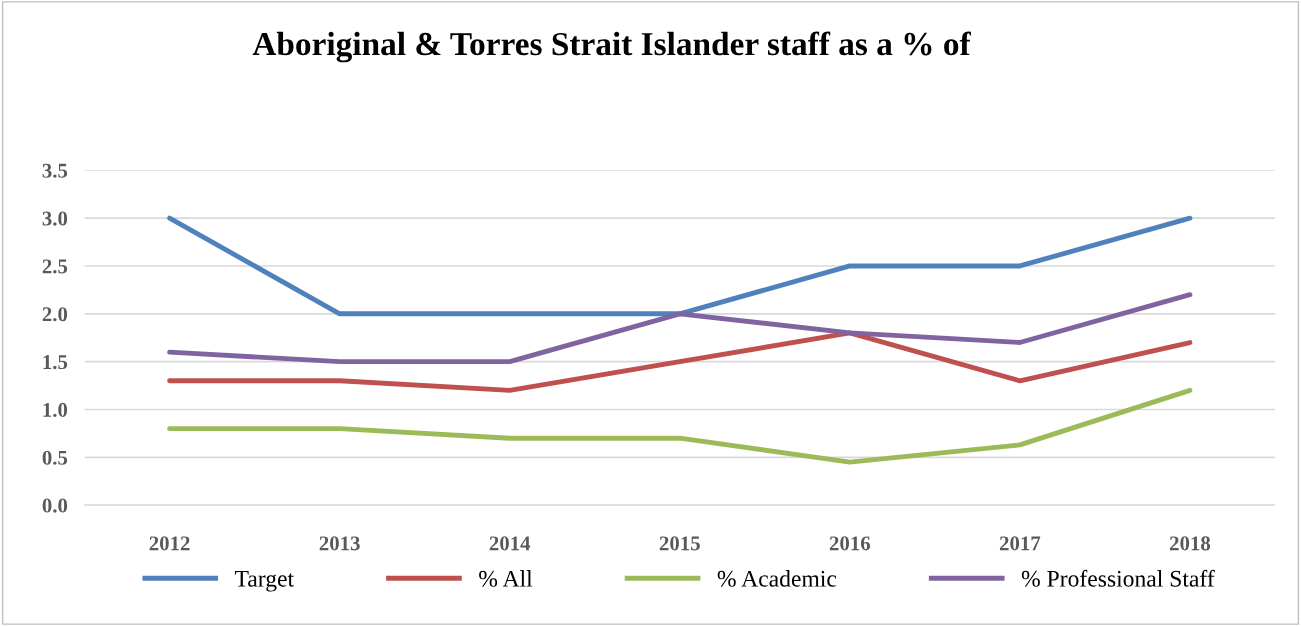 The height and width of the screenshot is (626, 1301). What do you see at coordinates (611, 47) in the screenshot?
I see `chart-title: Aboriginal & Torres Strait Islander staff as a % of` at bounding box center [611, 47].